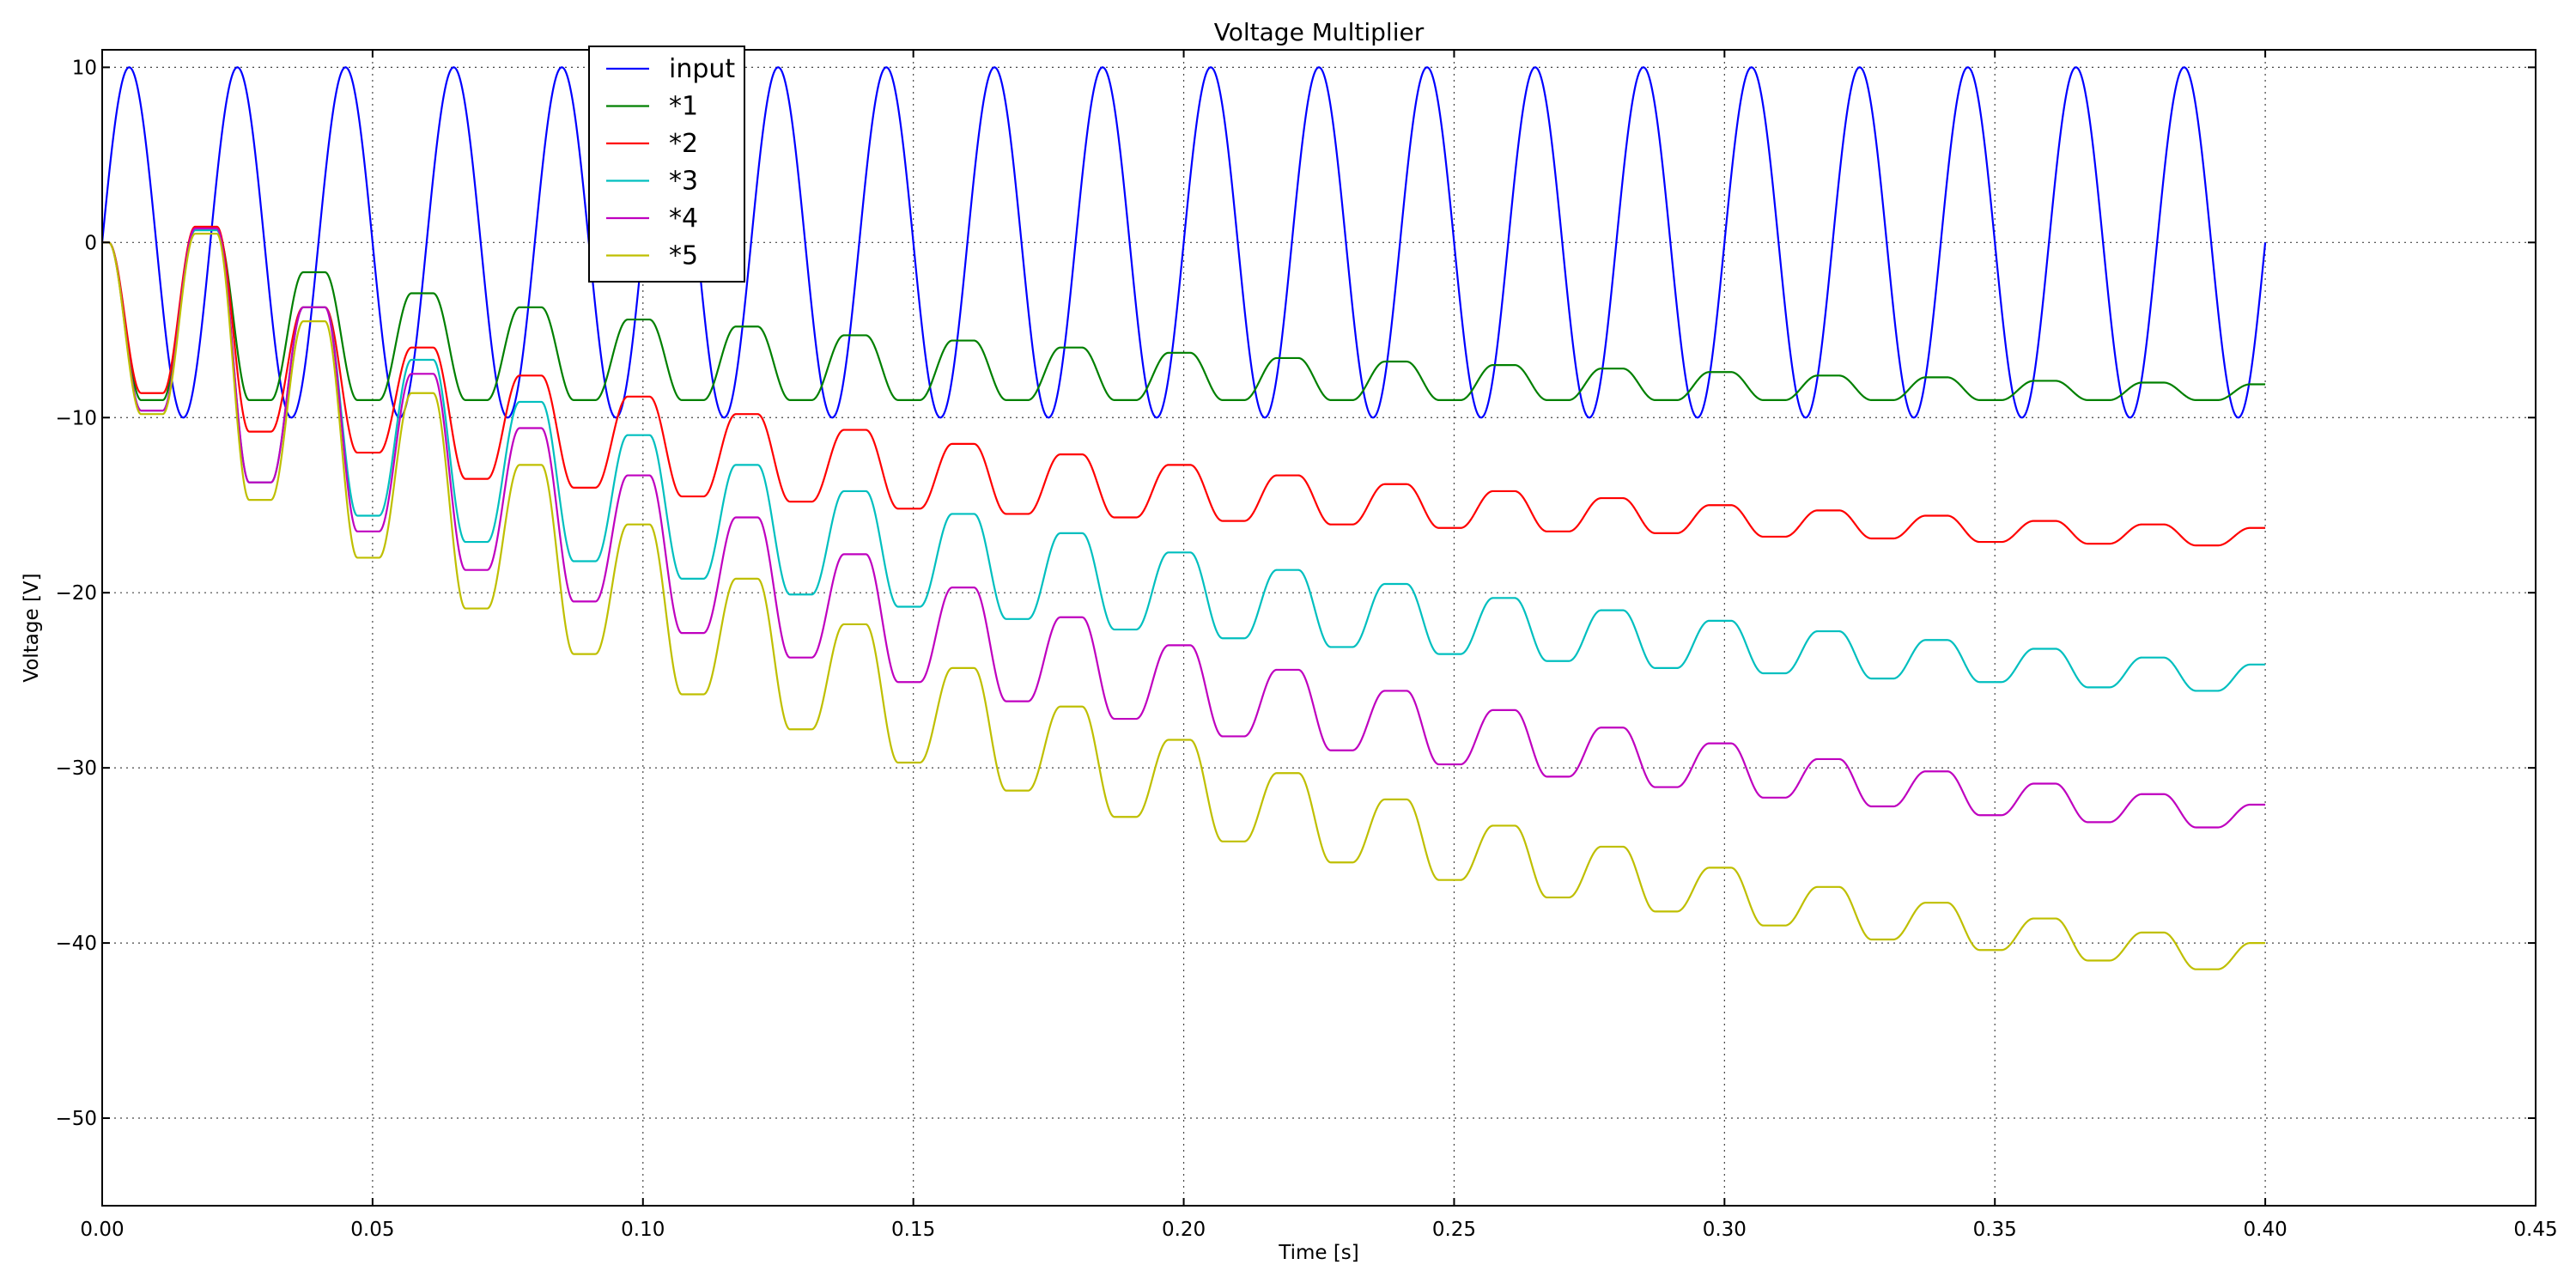  Describe the element at coordinates (1184, 1230) in the screenshot. I see `x-tick-label: 0.20` at that location.